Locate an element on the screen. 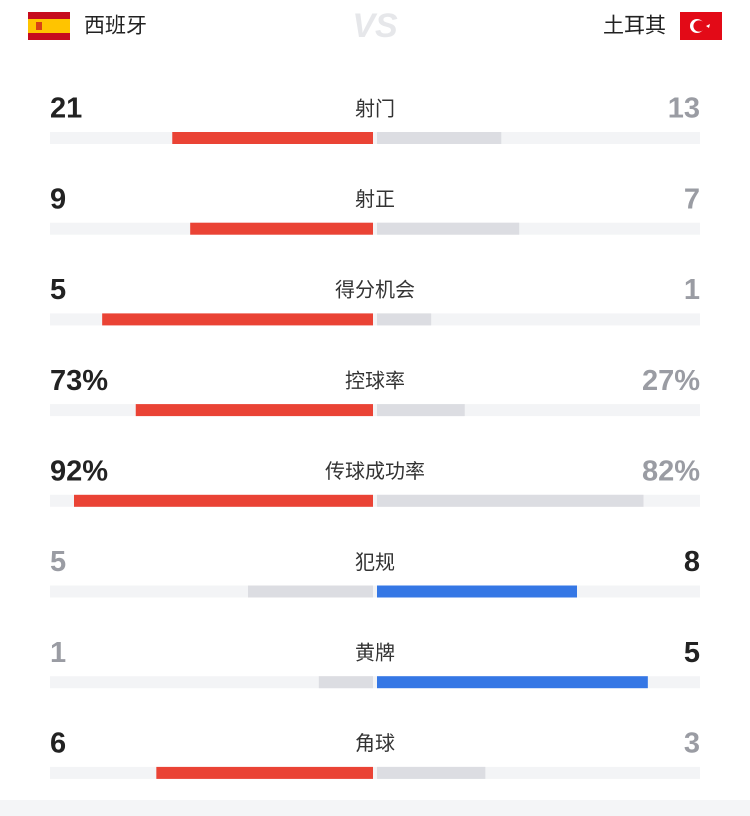  stat-label: 传球成功率 is located at coordinates (375, 471).